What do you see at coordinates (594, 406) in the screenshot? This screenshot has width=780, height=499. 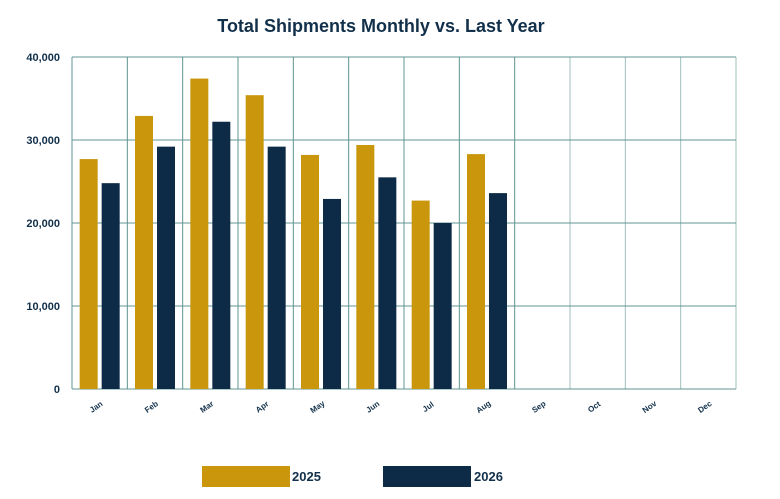 I see `x-tick-label: Oct` at bounding box center [594, 406].